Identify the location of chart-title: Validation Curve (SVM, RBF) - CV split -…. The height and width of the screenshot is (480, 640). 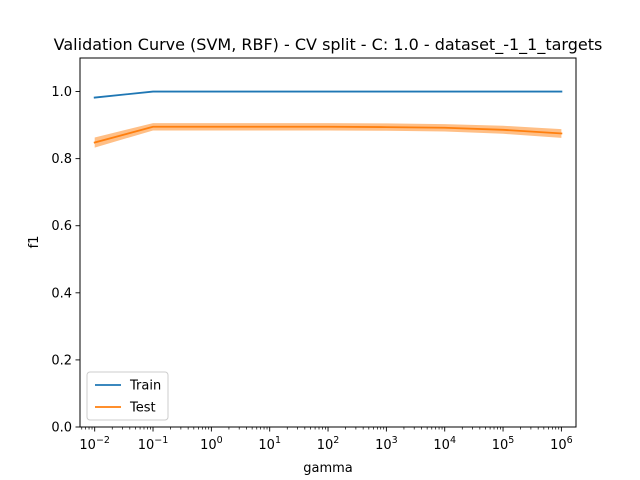
(328, 45).